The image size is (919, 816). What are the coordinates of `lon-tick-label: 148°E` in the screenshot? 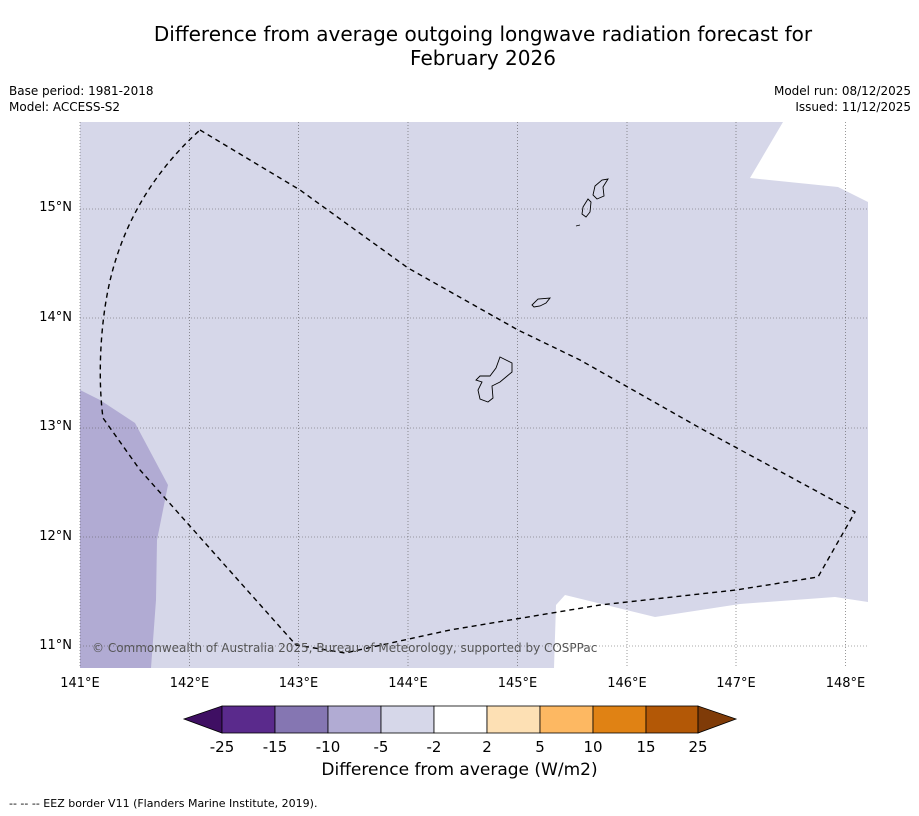 It's located at (845, 683).